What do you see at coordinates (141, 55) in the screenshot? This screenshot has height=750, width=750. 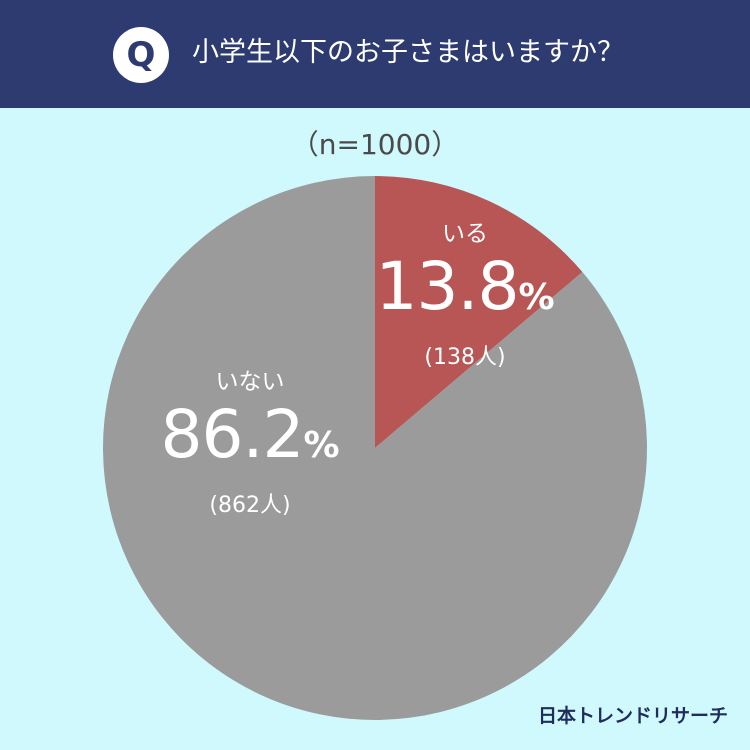 I see `q-badge: Q` at bounding box center [141, 55].